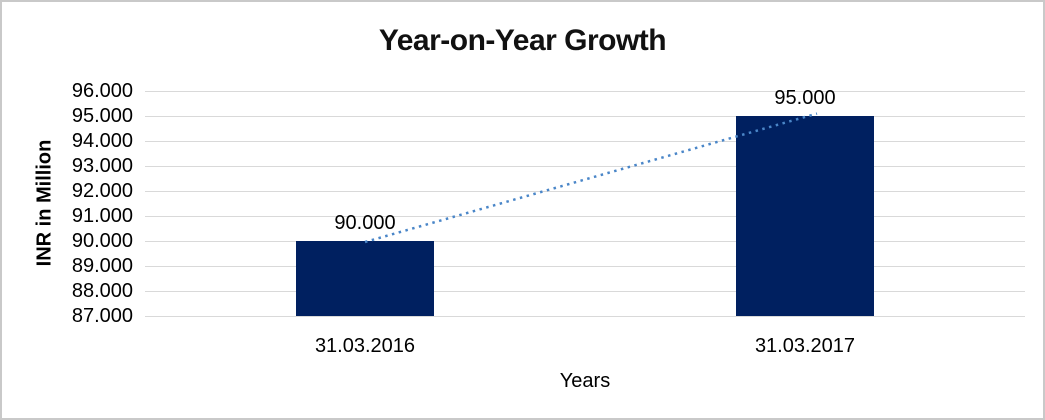 This screenshot has width=1045, height=420. Describe the element at coordinates (102, 191) in the screenshot. I see `y-axis-tick-label: 92.000` at that location.